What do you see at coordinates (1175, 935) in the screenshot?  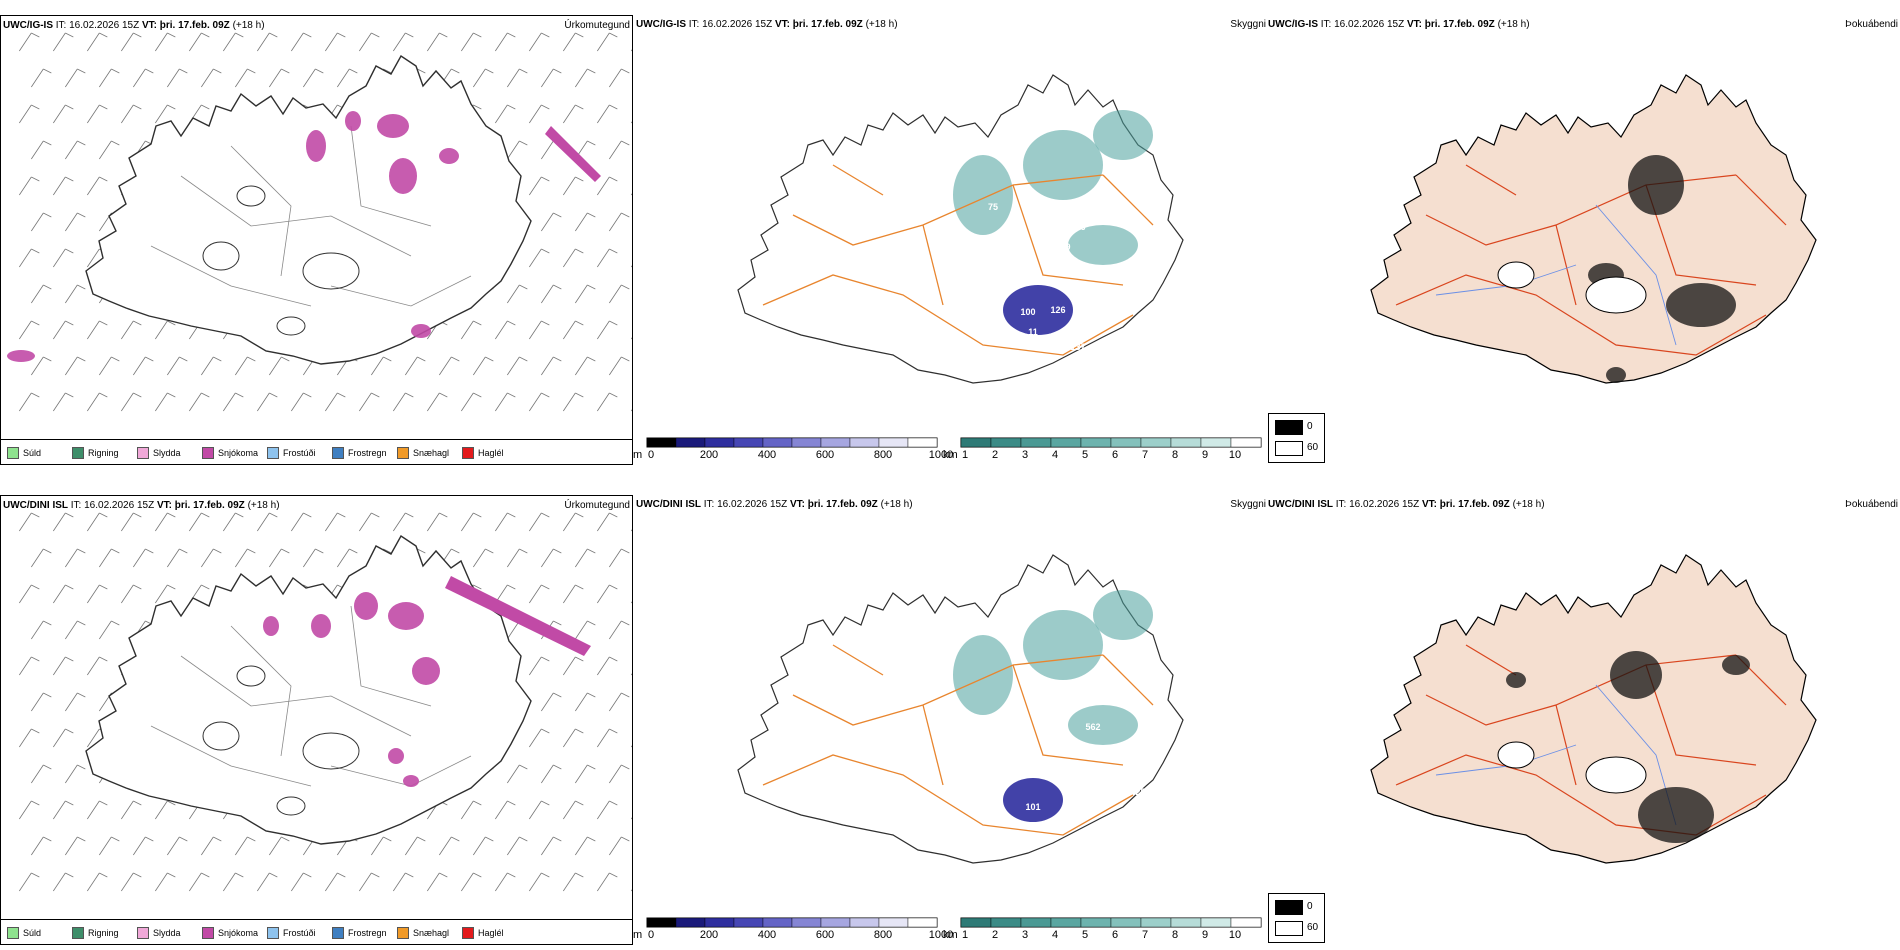 I see `colorbar-tick-label: 8` at bounding box center [1175, 935].